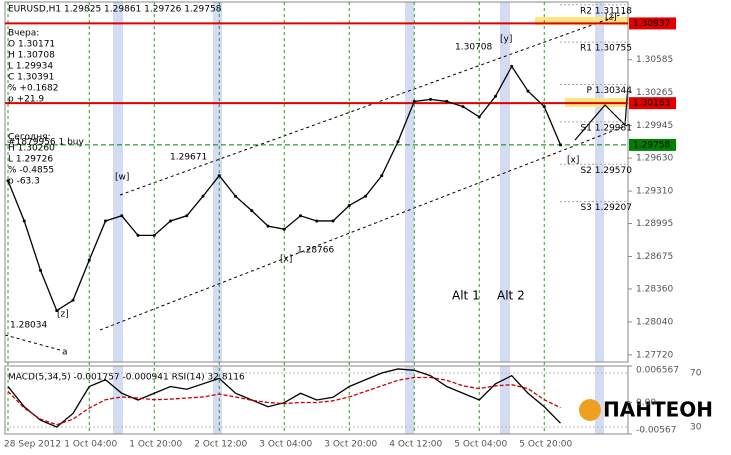  I want to click on y-tick-label: 1.28675, so click(654, 257).